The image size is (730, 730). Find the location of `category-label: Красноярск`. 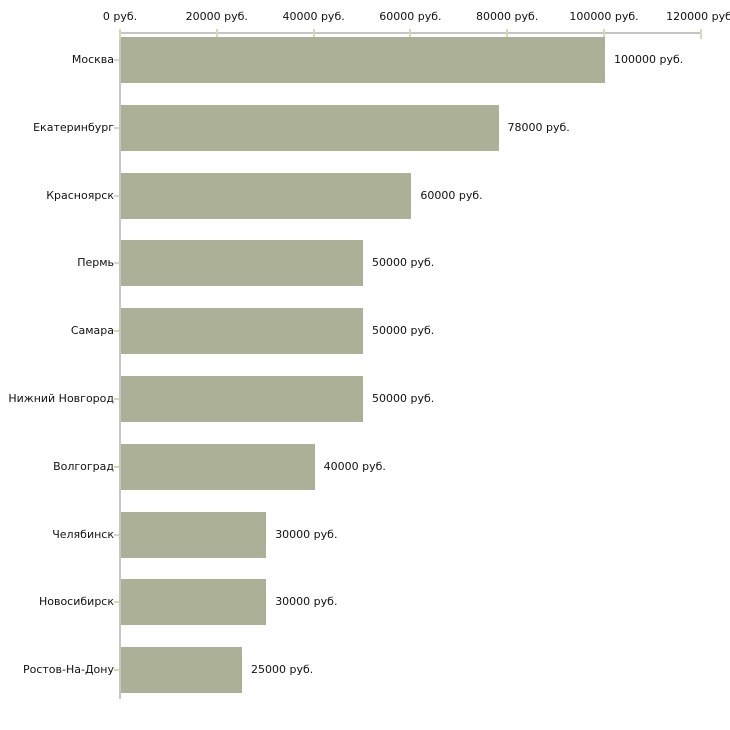

category-label: Красноярск is located at coordinates (80, 195).